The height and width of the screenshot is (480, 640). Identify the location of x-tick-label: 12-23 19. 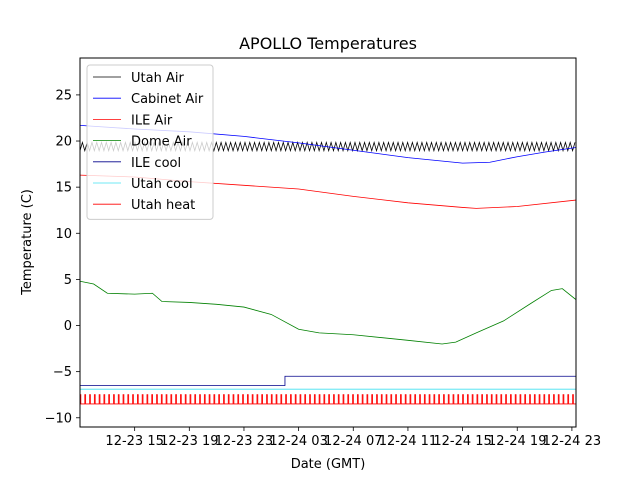
(189, 441).